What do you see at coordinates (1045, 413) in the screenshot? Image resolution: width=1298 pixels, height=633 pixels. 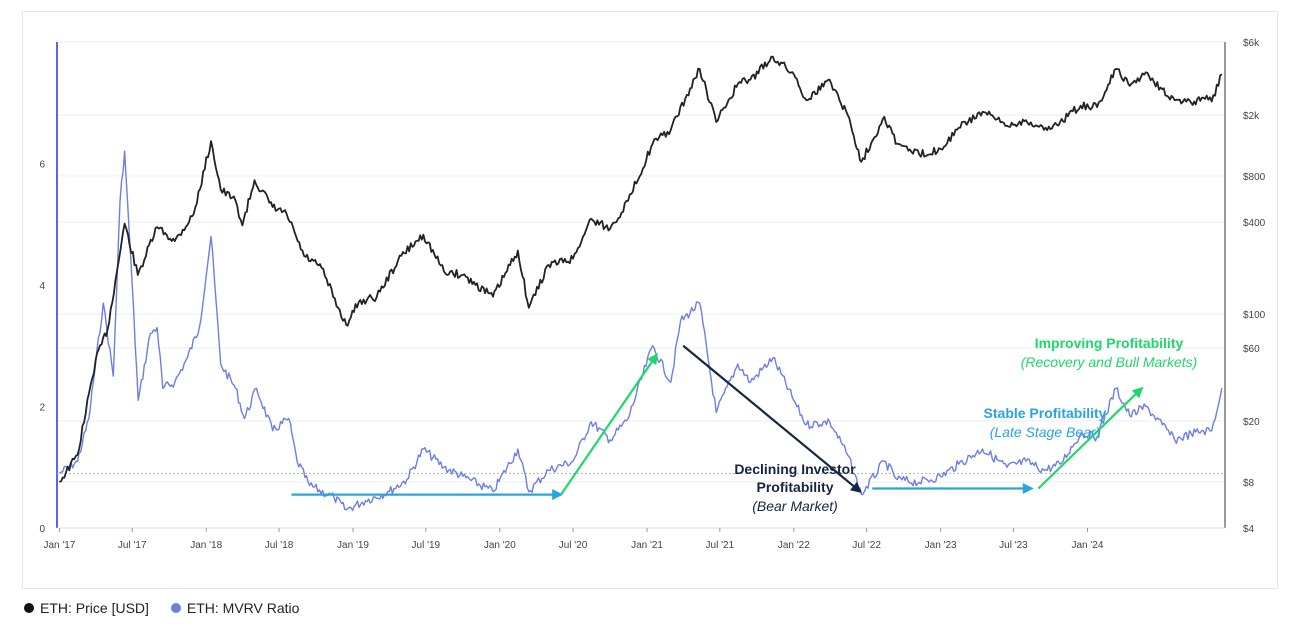 I see `annotation-title: Stable Profitability` at bounding box center [1045, 413].